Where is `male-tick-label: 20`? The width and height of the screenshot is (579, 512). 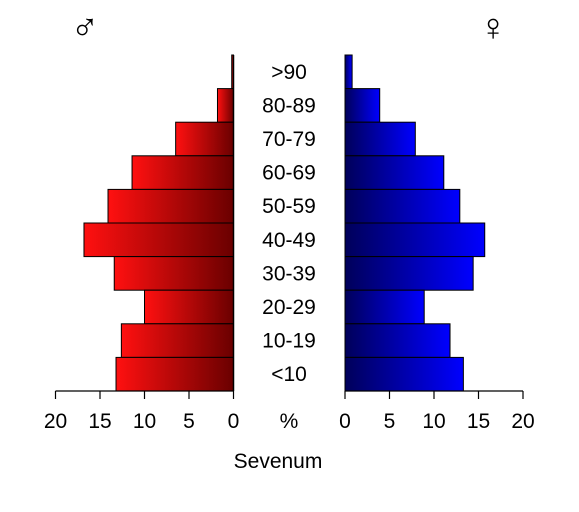 male-tick-label: 20 is located at coordinates (55, 421).